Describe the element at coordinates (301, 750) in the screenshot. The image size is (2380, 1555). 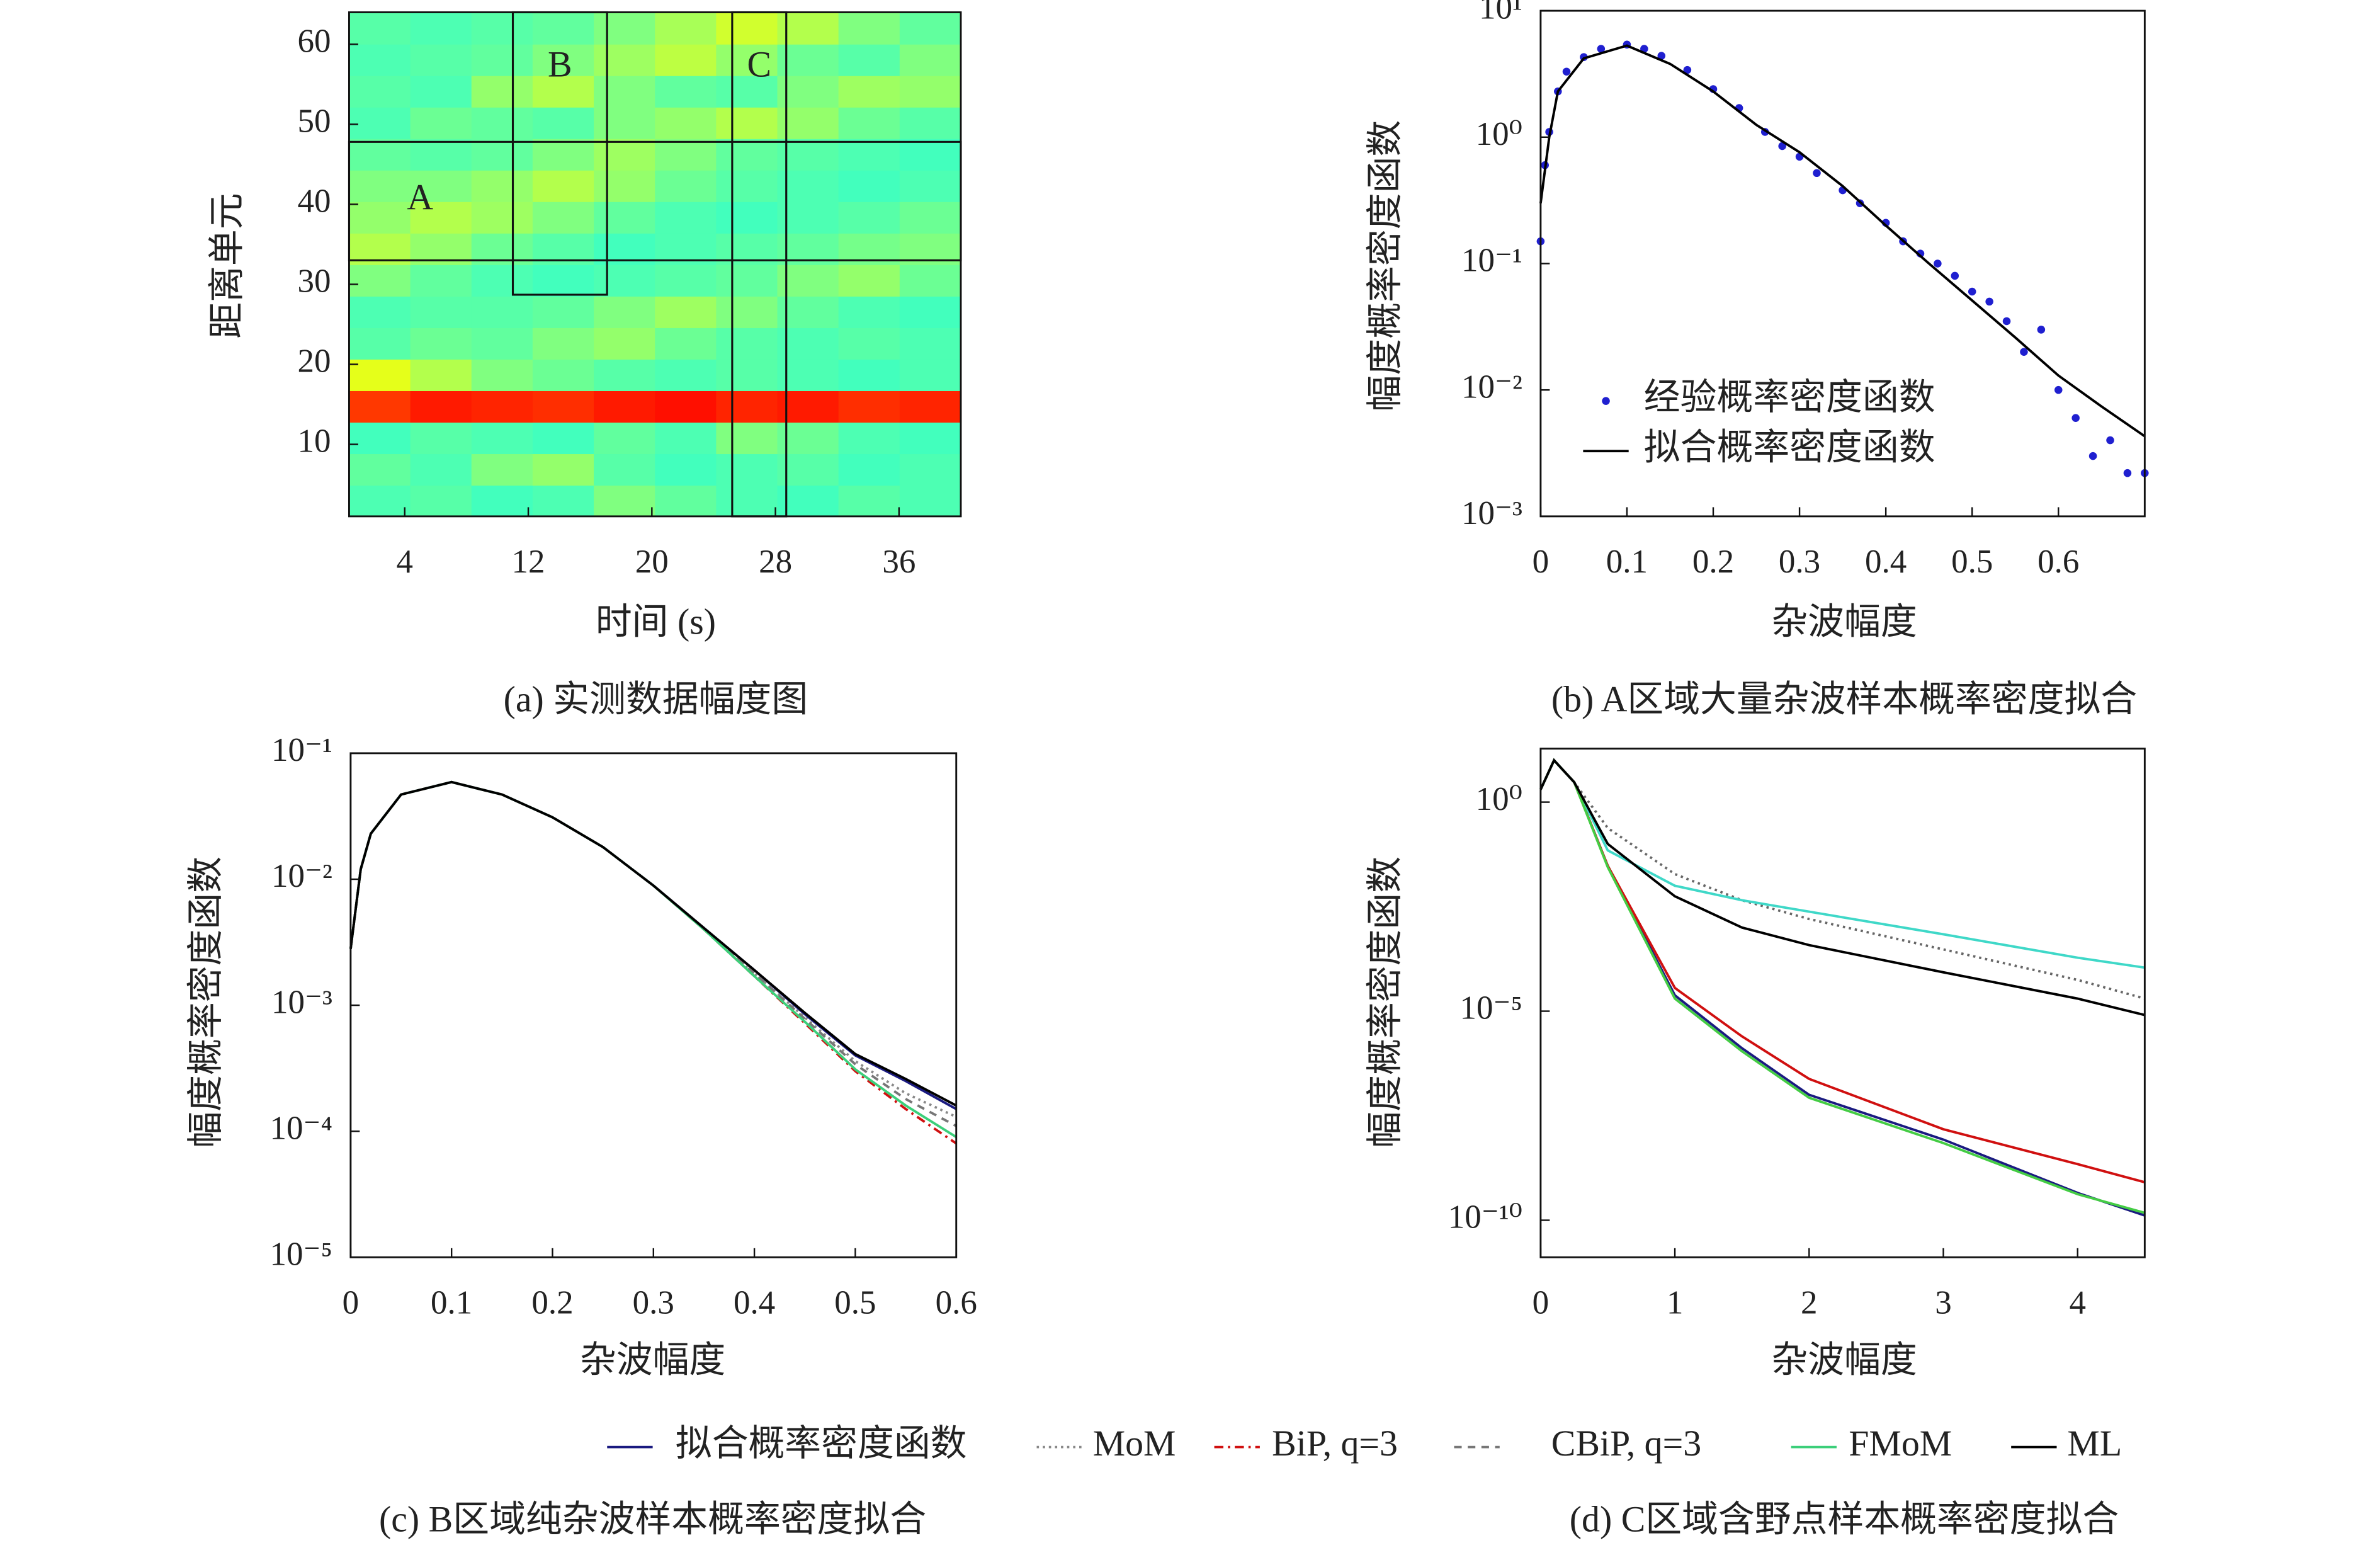
I see `y-tick-label: 10⁻¹` at that location.